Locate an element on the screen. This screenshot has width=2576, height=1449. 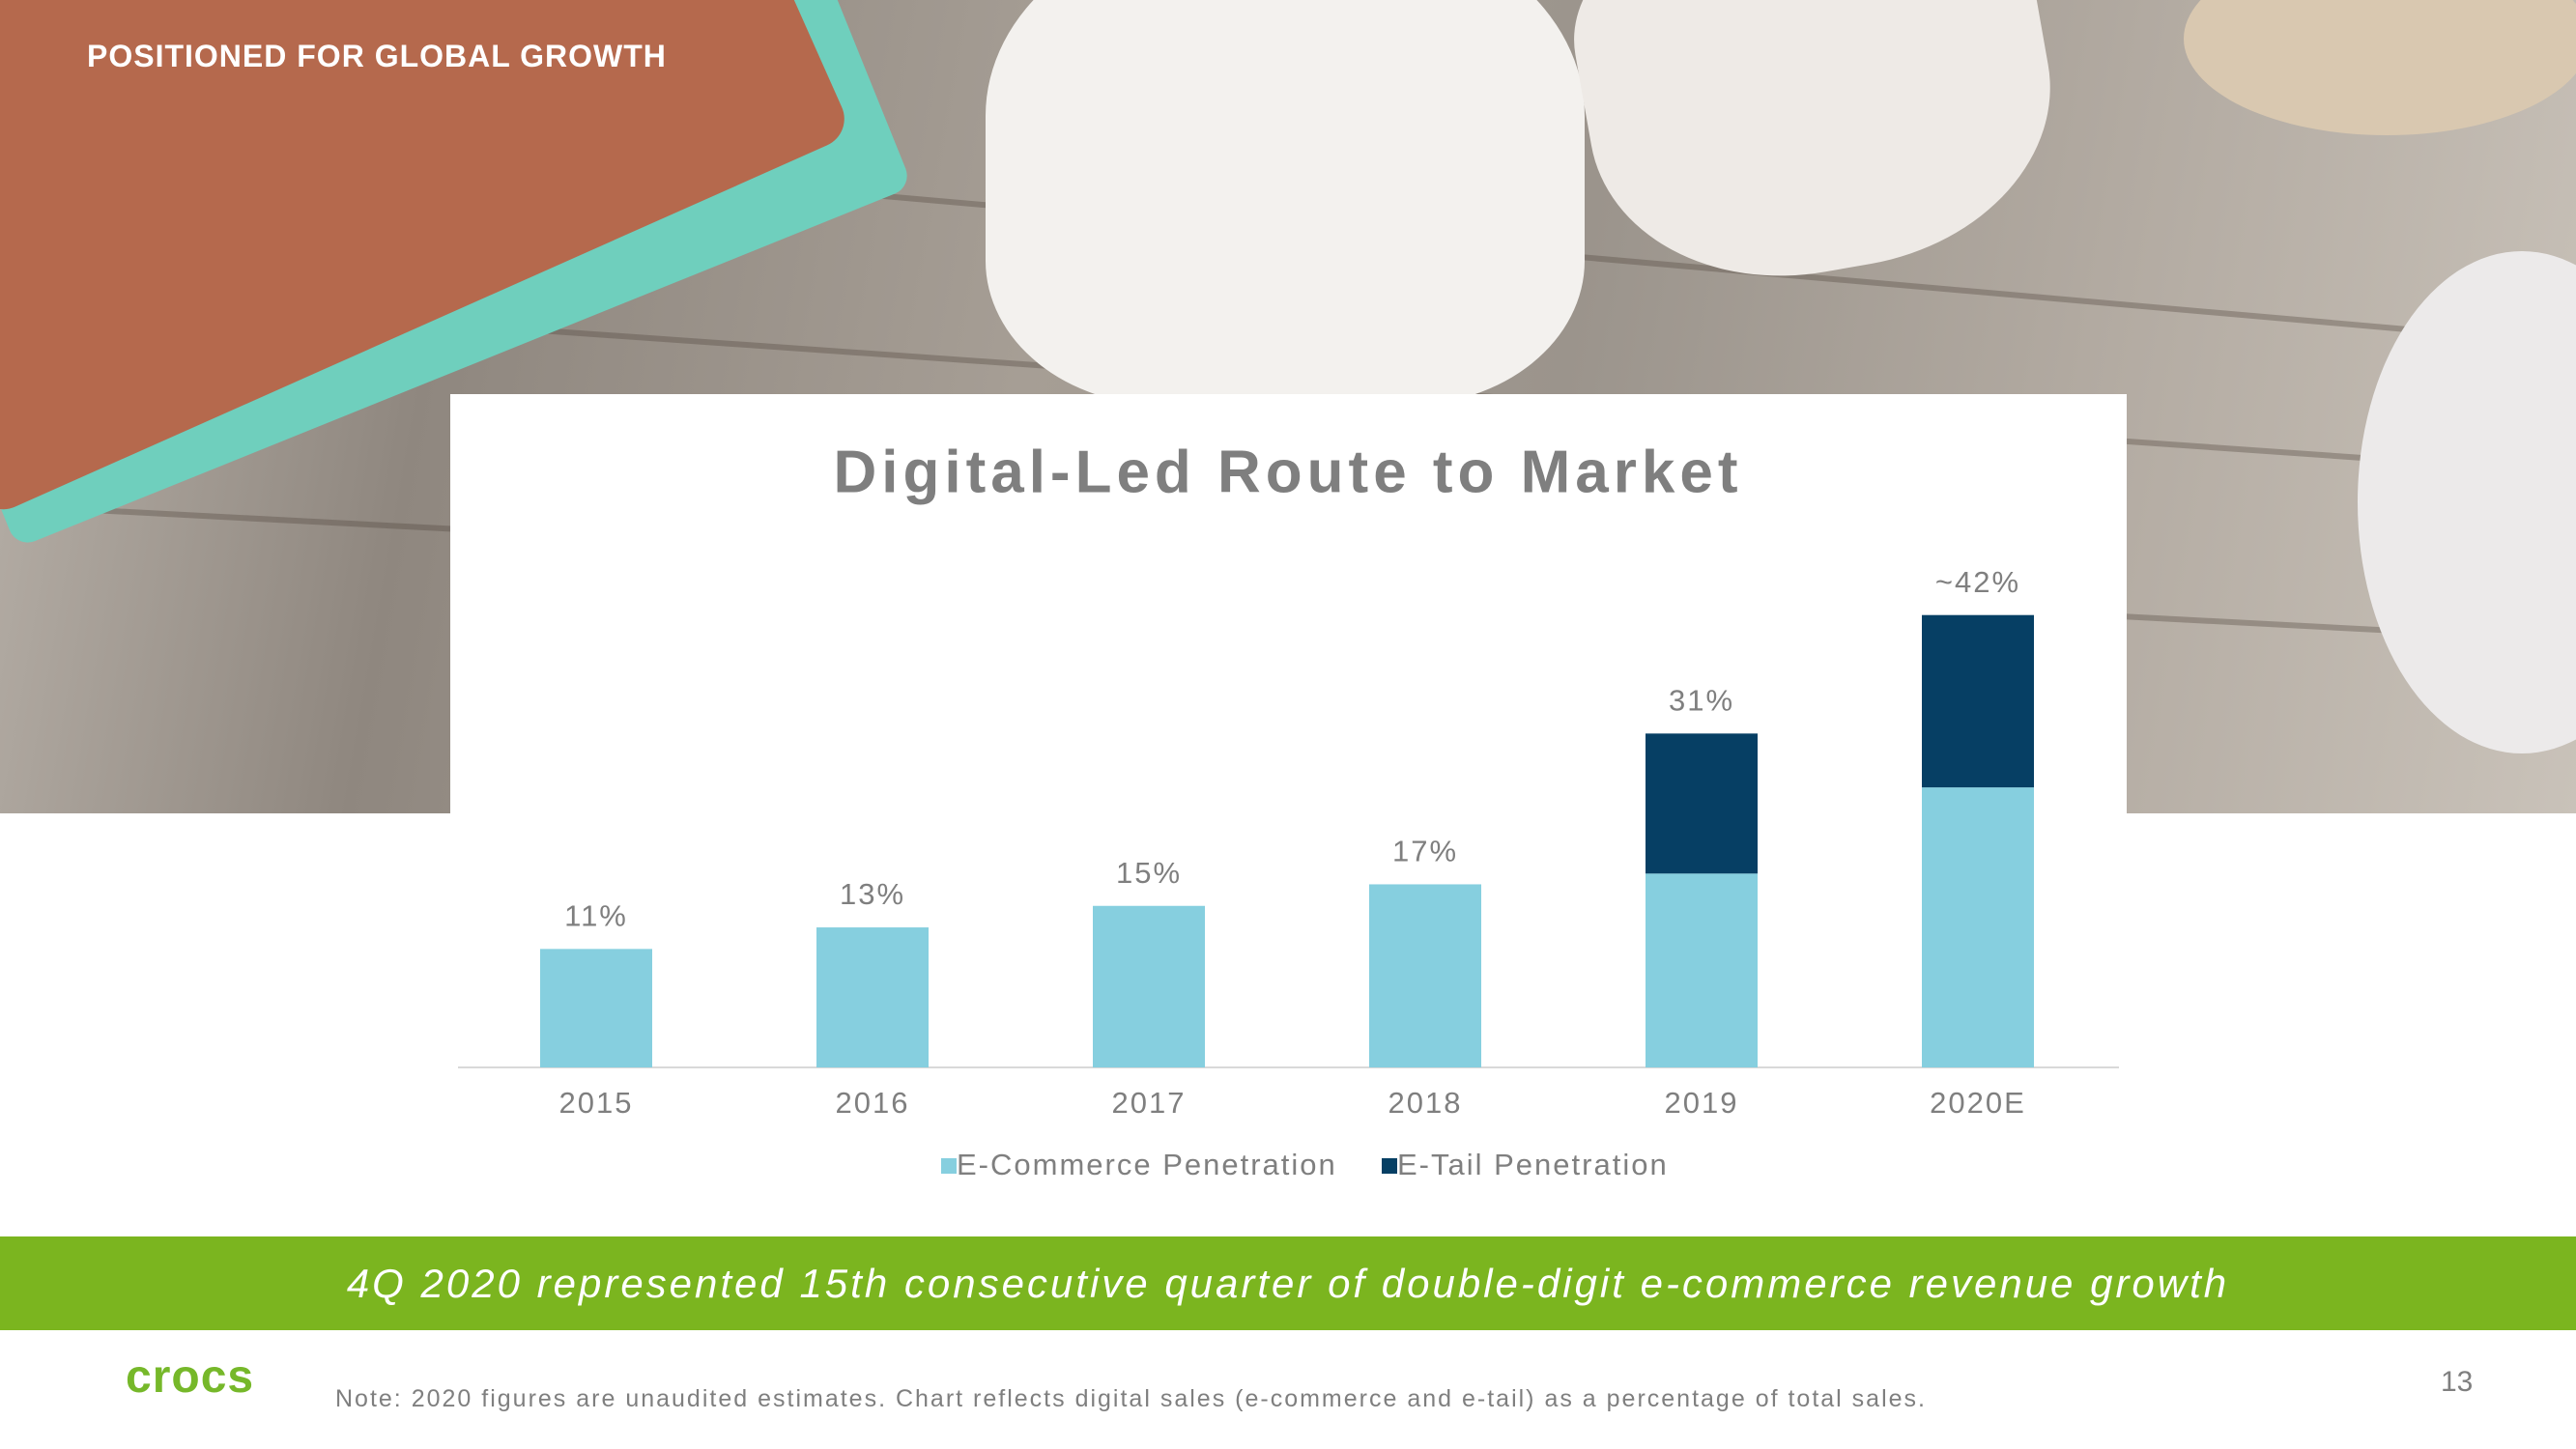
banner is located at coordinates (1288, 1283).